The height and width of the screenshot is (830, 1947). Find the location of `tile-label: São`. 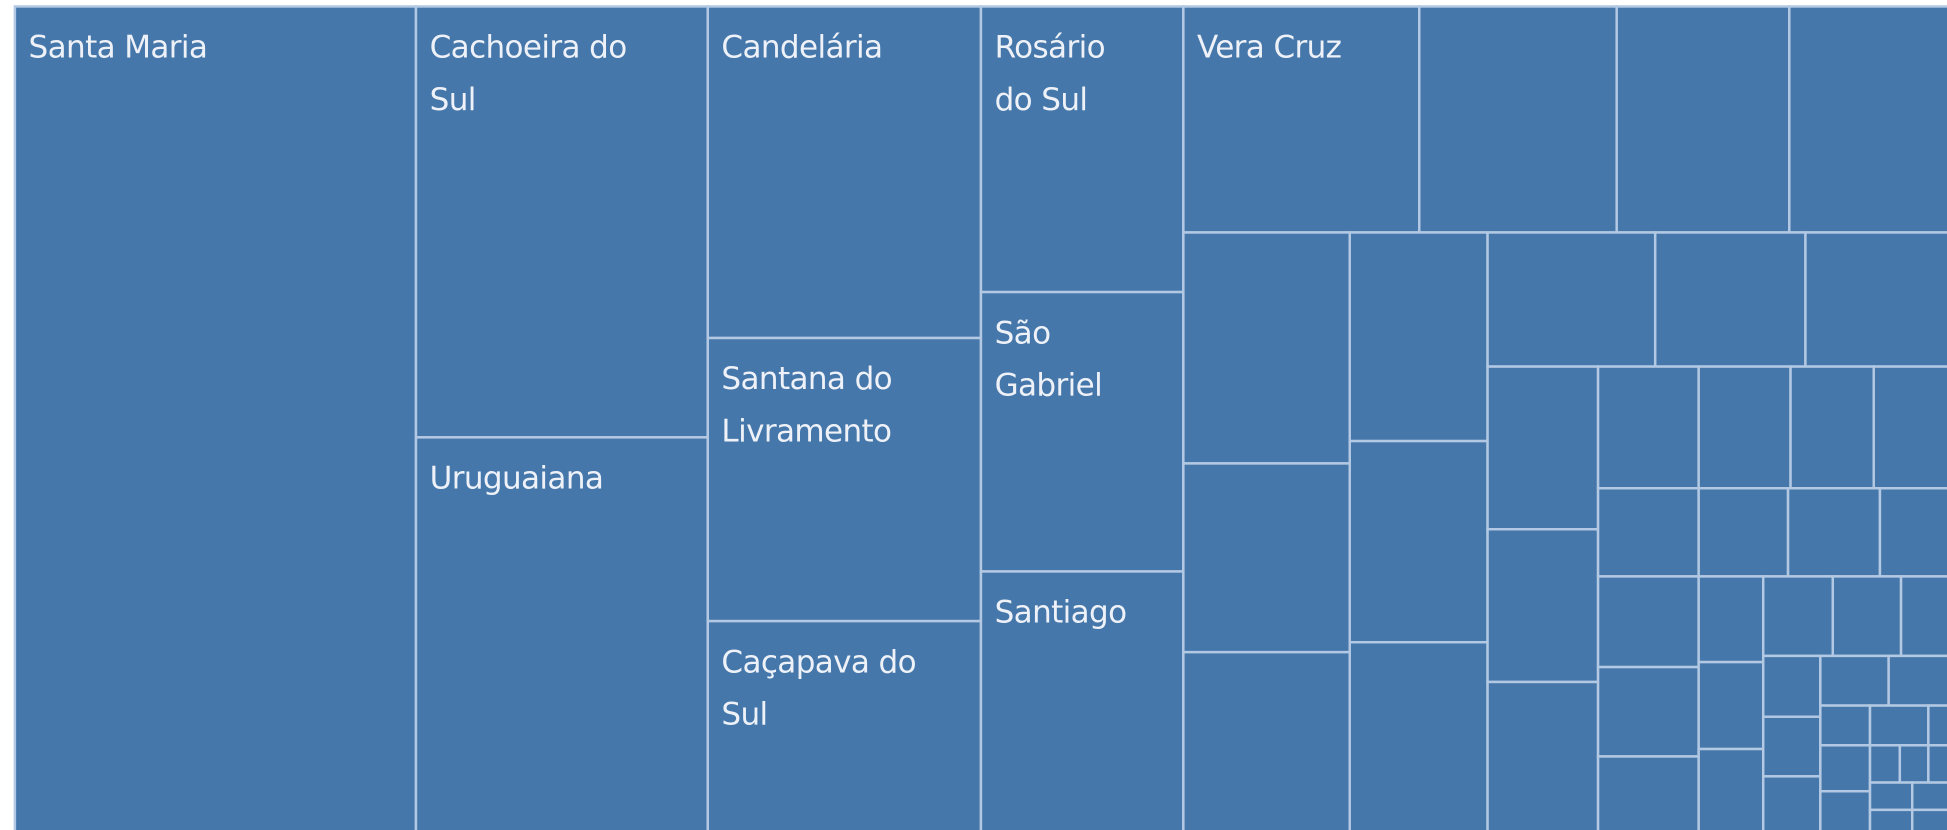

tile-label: São is located at coordinates (1023, 333).